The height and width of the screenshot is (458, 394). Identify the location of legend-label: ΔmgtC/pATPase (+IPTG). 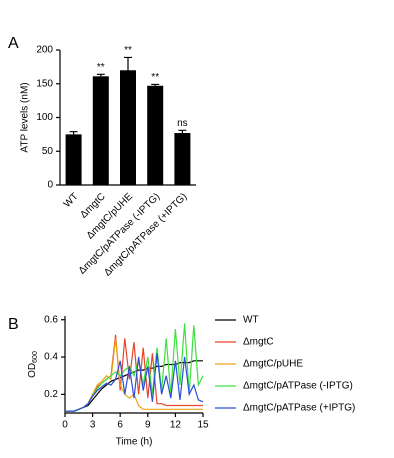
(299, 408).